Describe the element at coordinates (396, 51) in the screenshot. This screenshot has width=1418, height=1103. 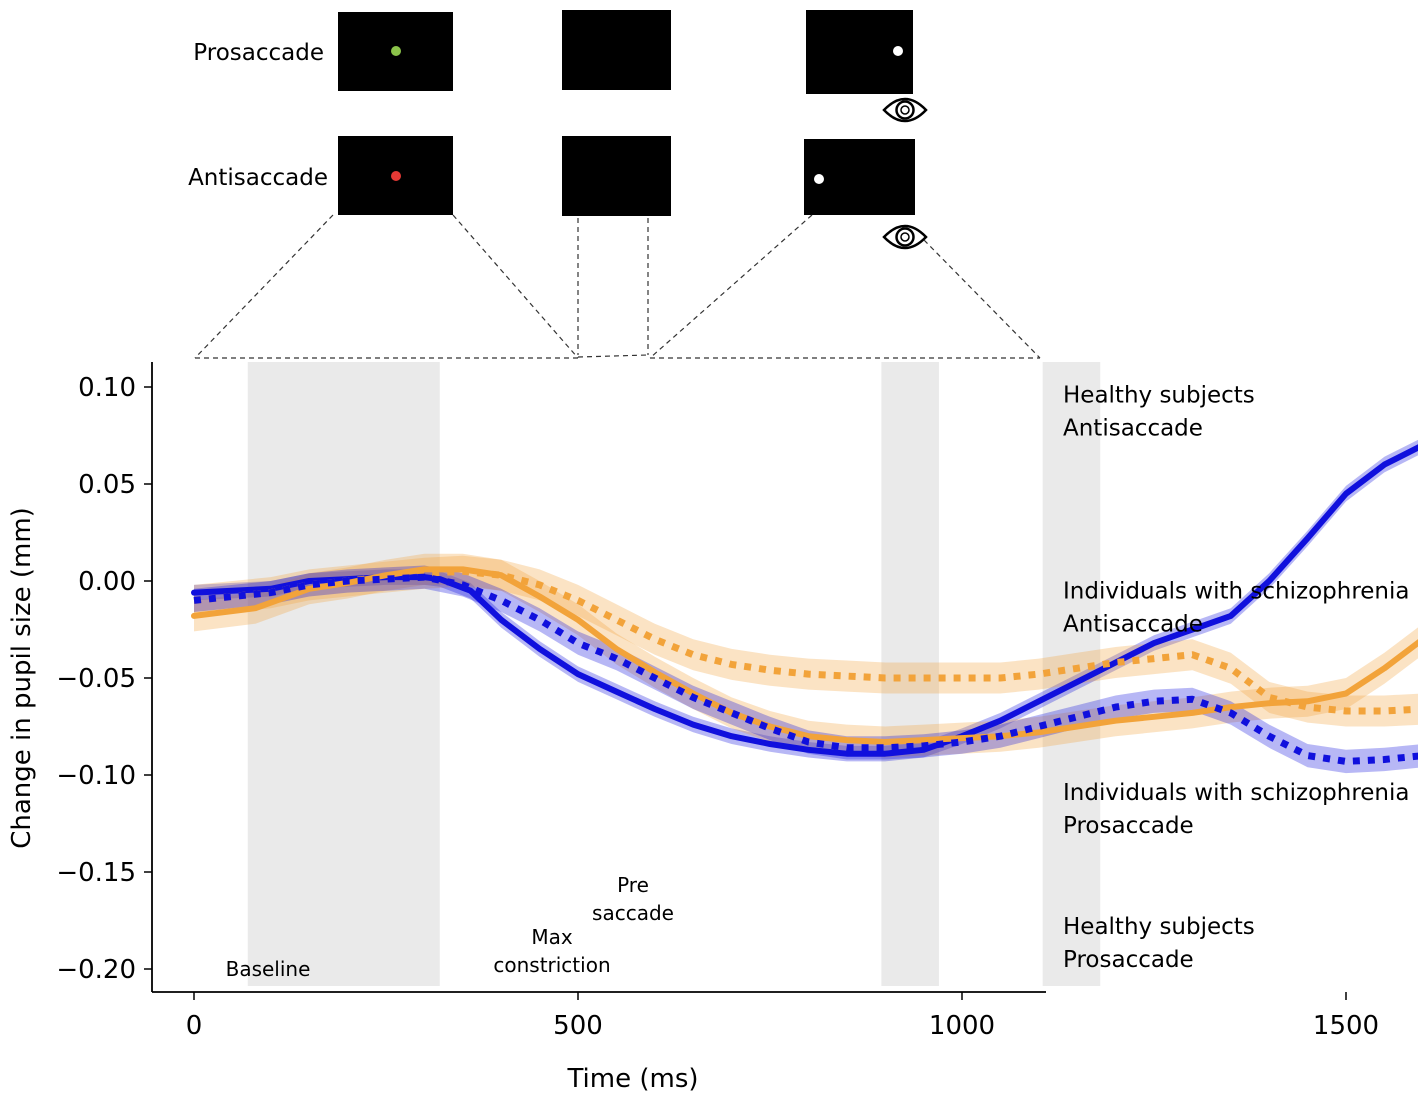
I see `green-cue-dot` at that location.